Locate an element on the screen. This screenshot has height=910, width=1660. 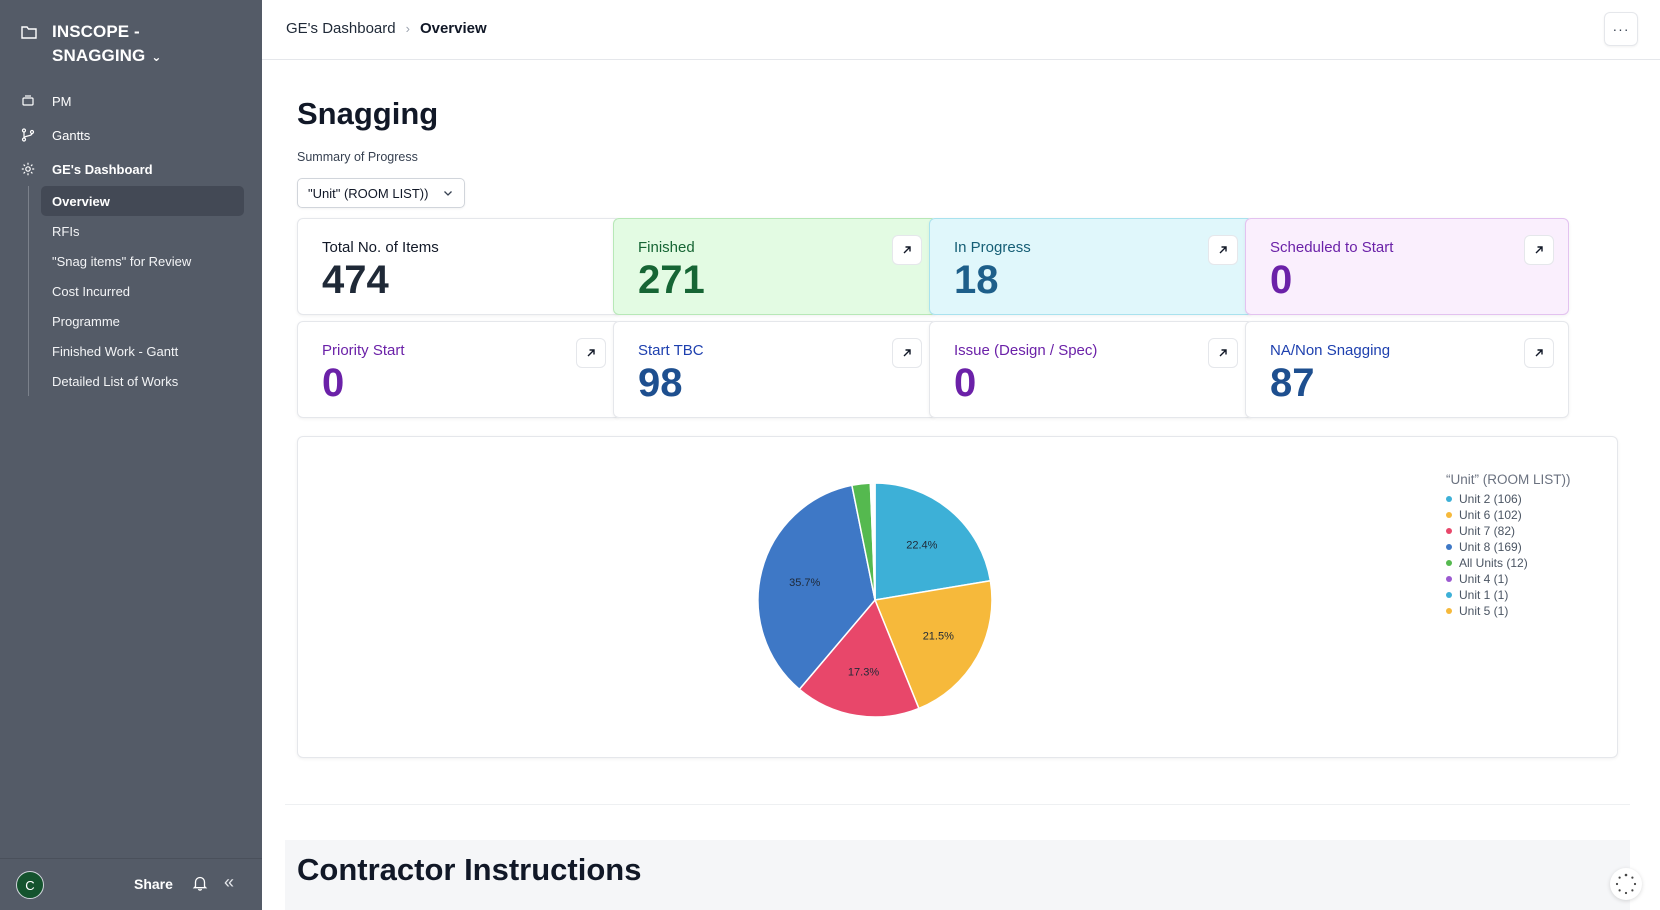
branch-icon is located at coordinates (28, 135).